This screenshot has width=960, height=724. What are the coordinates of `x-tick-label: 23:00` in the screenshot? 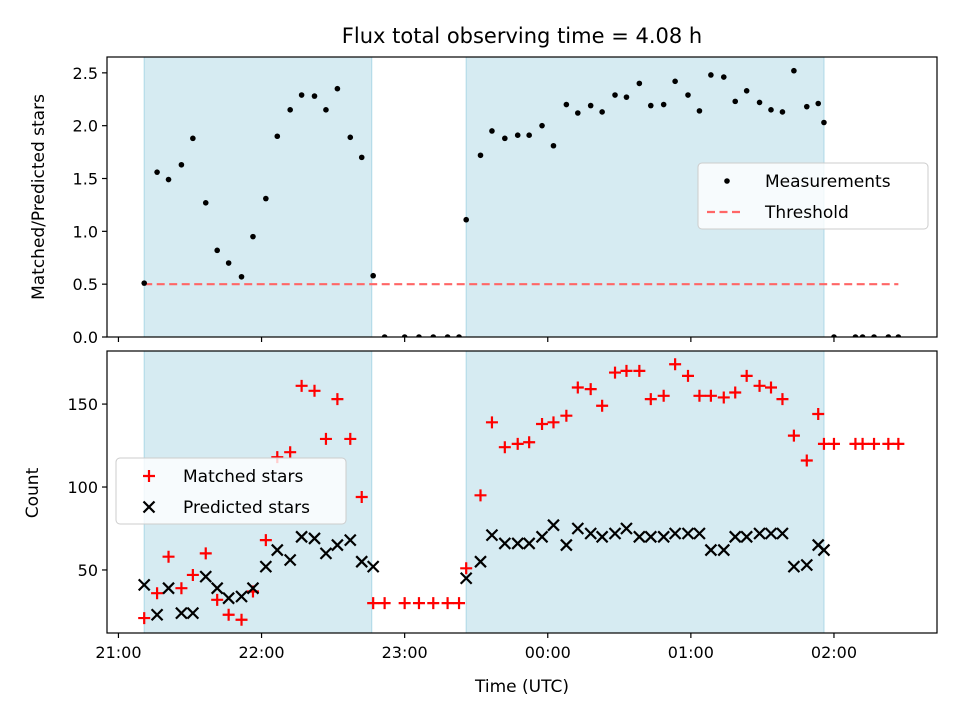 It's located at (405, 652).